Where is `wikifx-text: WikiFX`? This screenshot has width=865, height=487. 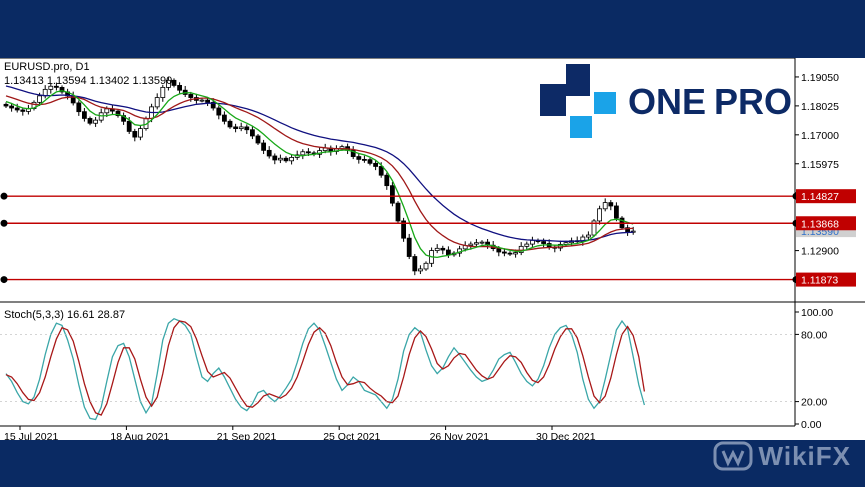
wikifx-text: WikiFX is located at coordinates (804, 455).